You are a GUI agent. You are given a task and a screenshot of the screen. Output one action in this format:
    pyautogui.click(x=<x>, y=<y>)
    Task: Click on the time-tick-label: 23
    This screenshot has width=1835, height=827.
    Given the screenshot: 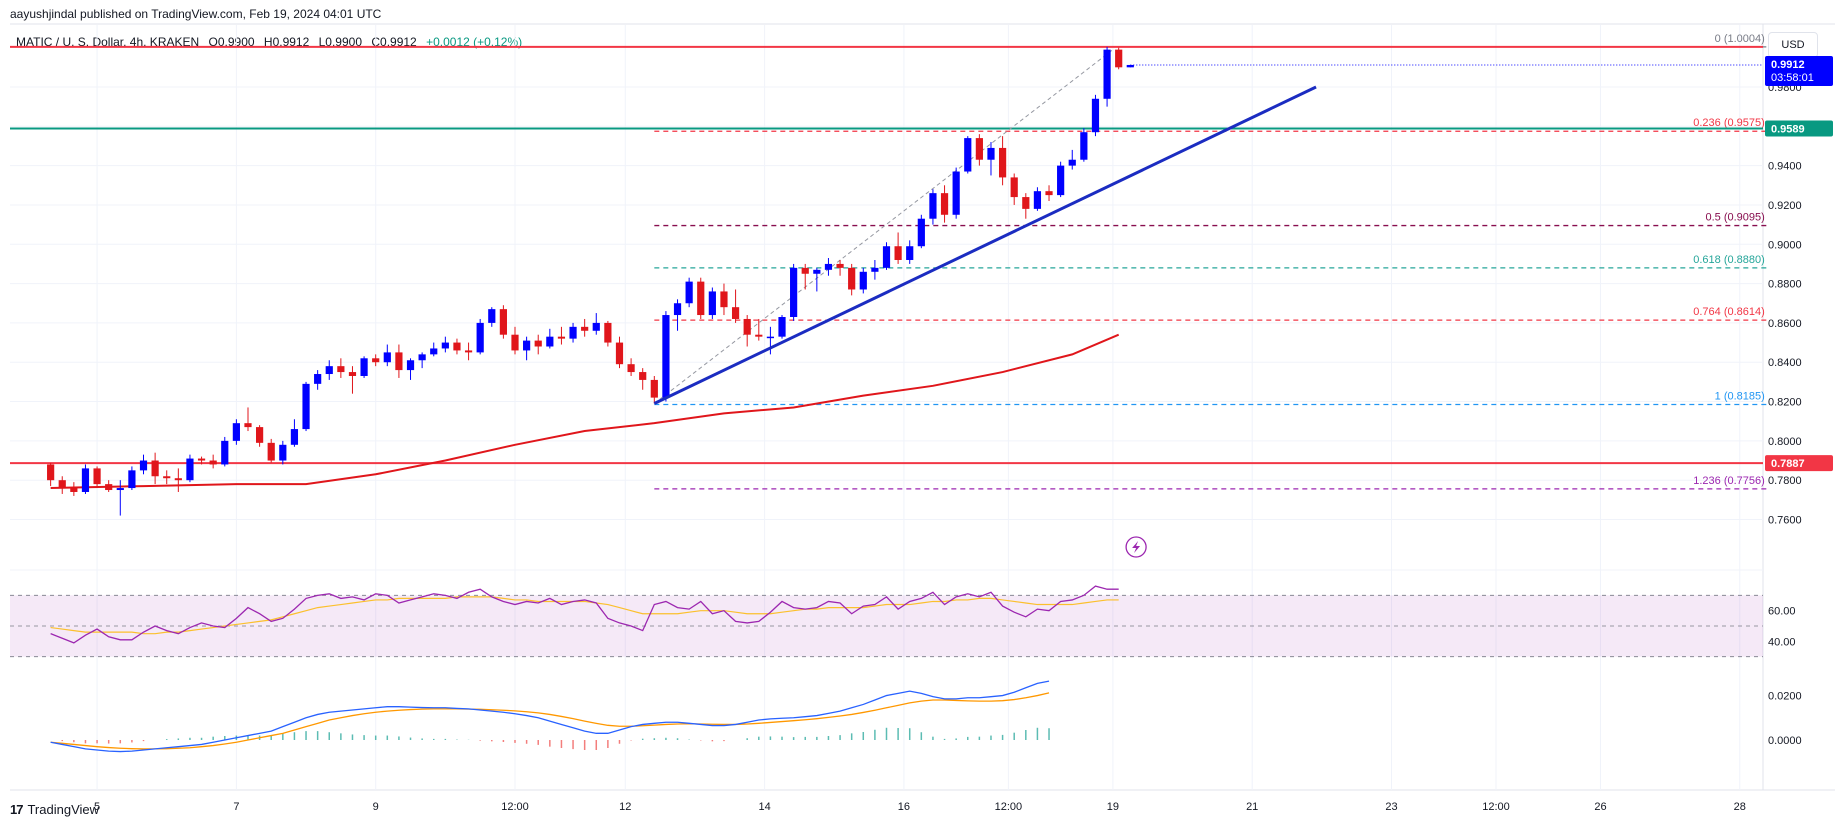 What is the action you would take?
    pyautogui.click(x=1391, y=807)
    